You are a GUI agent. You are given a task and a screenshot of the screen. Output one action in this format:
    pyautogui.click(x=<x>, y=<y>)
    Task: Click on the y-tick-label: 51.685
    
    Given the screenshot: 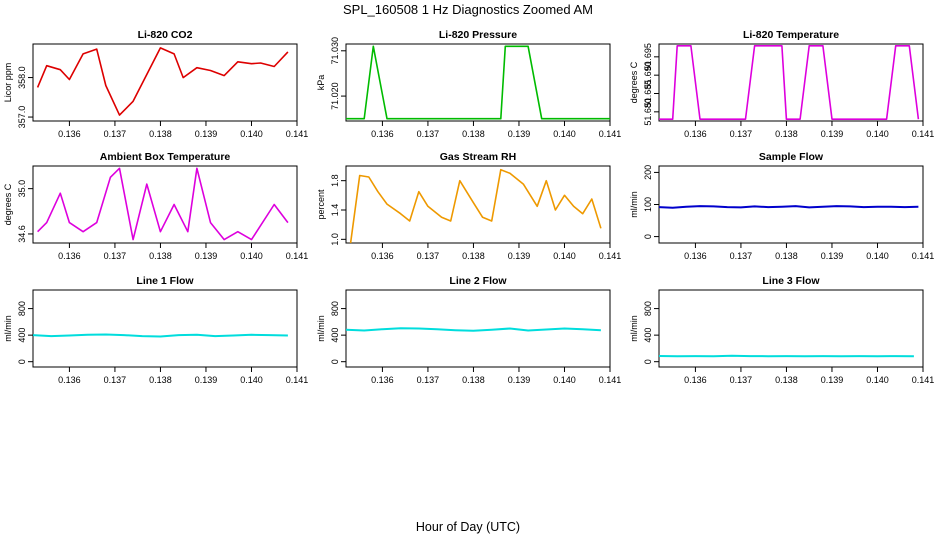 What is the action you would take?
    pyautogui.click(x=648, y=94)
    